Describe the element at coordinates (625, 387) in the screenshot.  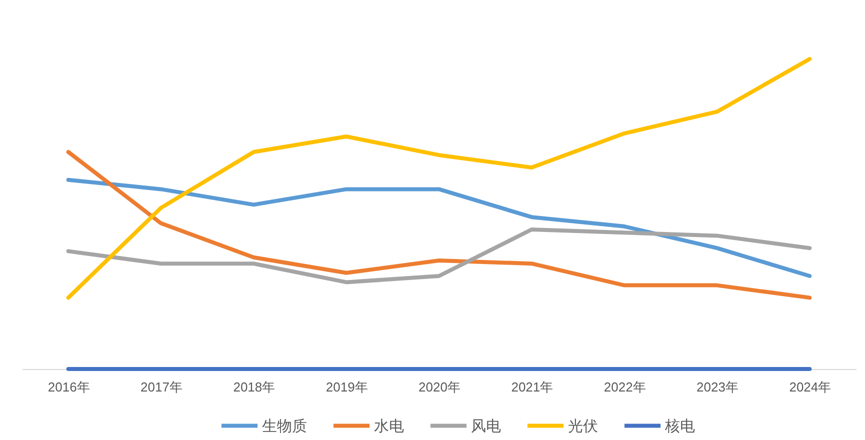
I see `x-tick-label: 2022年` at that location.